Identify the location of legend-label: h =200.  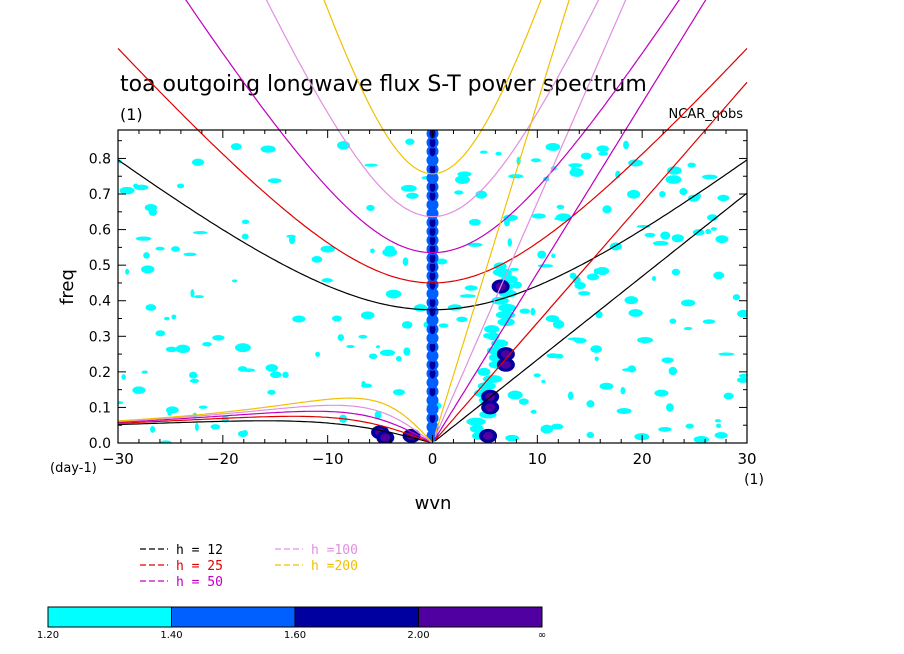
(334, 566).